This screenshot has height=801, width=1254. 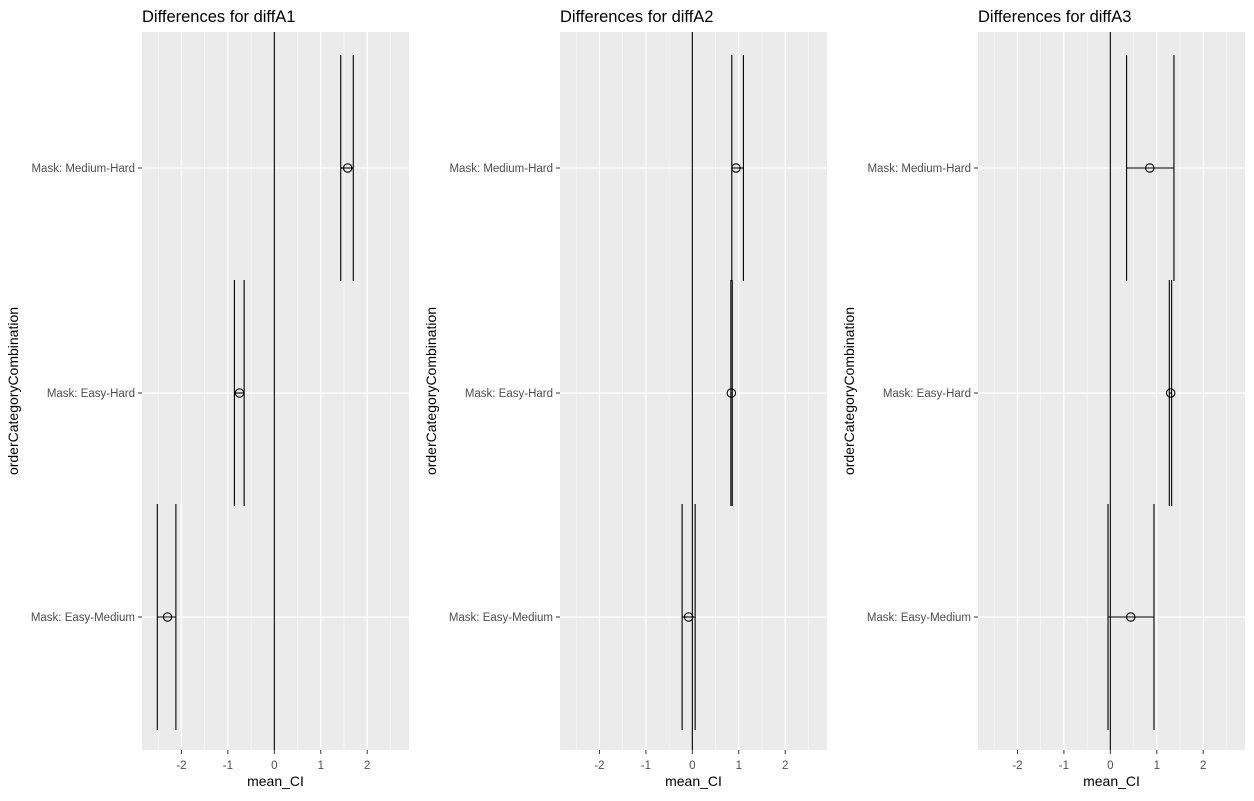 I want to click on panel-title: Differences for diffA2, so click(x=636, y=17).